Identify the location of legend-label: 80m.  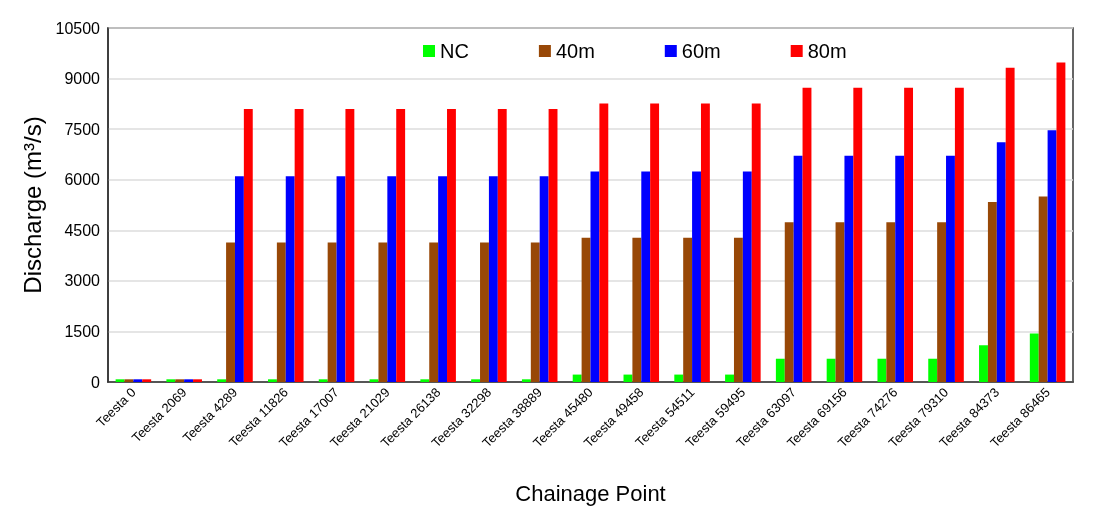
(827, 51).